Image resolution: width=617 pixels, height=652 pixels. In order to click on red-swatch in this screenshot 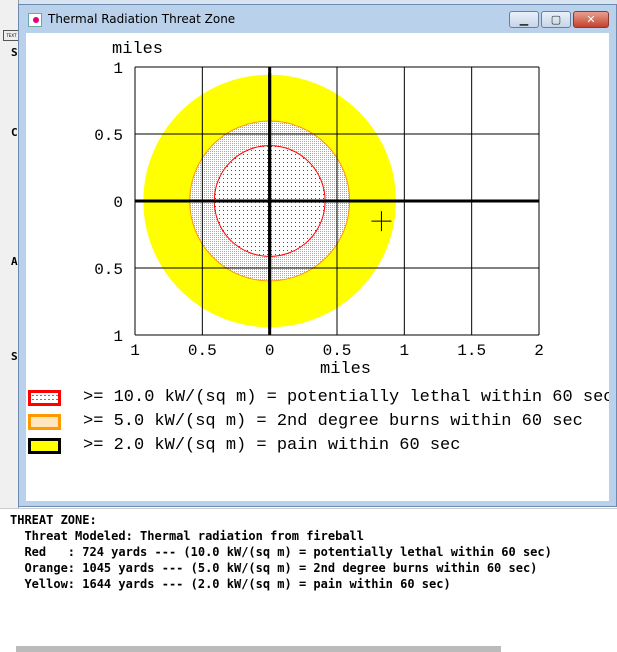, I will do `click(44, 398)`.